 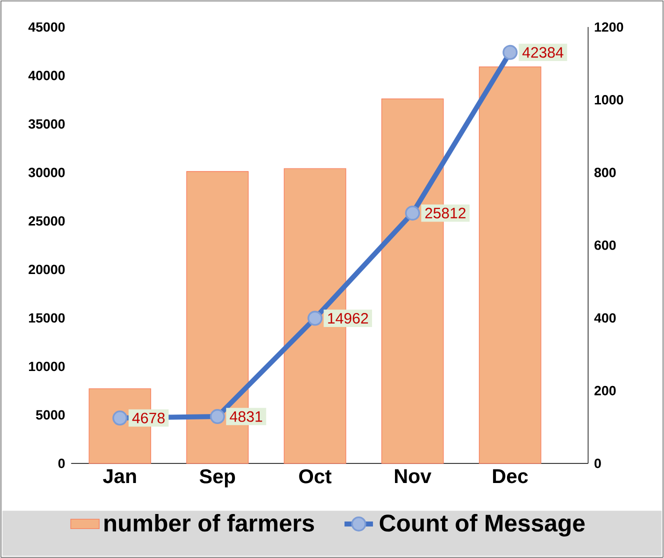 What do you see at coordinates (148, 418) in the screenshot?
I see `data-label: 4678` at bounding box center [148, 418].